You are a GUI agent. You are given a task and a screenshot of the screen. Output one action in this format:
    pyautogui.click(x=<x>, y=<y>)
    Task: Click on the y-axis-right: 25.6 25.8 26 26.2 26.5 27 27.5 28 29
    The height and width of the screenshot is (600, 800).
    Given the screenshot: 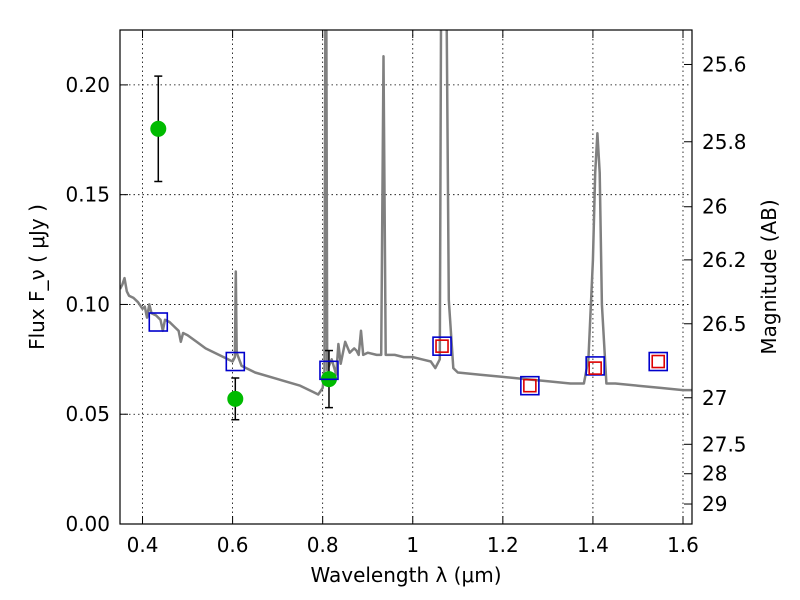 What is the action you would take?
    pyautogui.click(x=715, y=284)
    